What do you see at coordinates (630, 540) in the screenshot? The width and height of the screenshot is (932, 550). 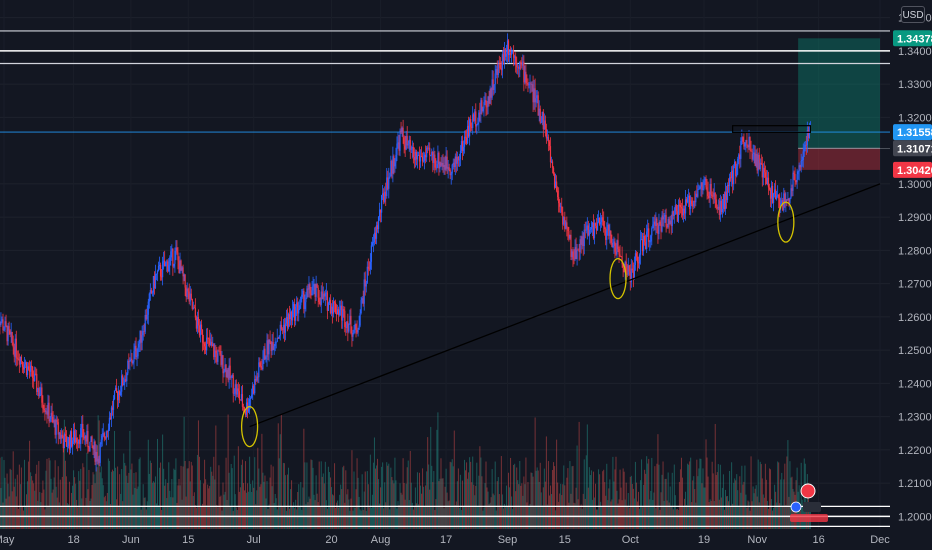 I see `time-tick-label: Oct` at bounding box center [630, 540].